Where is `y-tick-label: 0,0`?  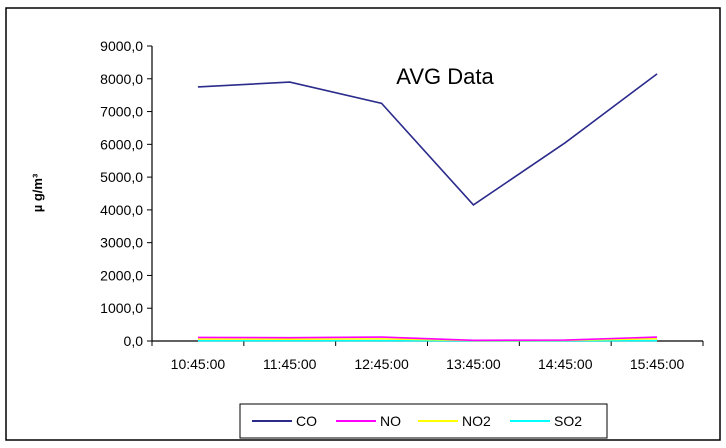 y-tick-label: 0,0 is located at coordinates (134, 341).